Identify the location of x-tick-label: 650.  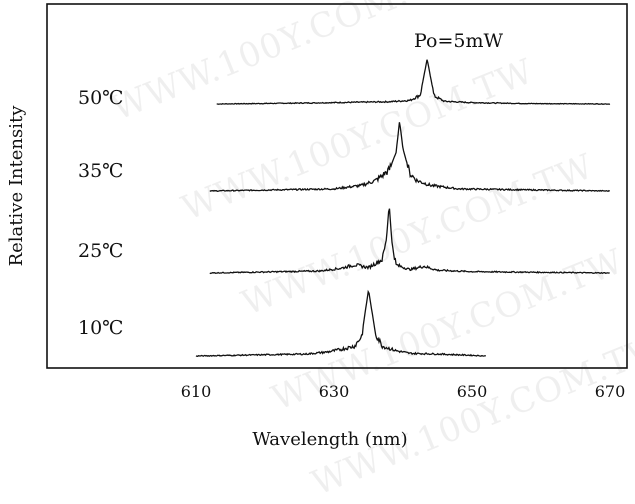
(472, 391).